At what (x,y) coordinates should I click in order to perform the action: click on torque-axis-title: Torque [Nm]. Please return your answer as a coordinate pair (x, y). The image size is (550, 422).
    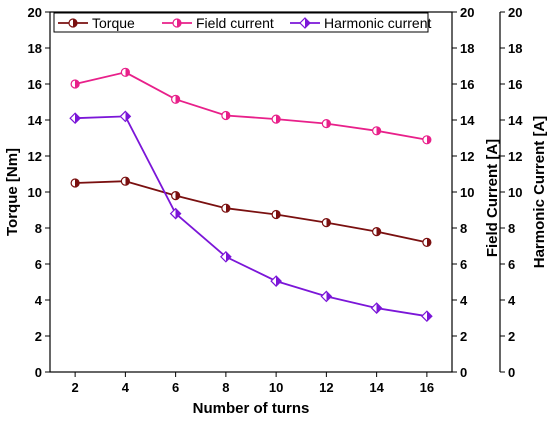
    Looking at the image, I should click on (12, 192).